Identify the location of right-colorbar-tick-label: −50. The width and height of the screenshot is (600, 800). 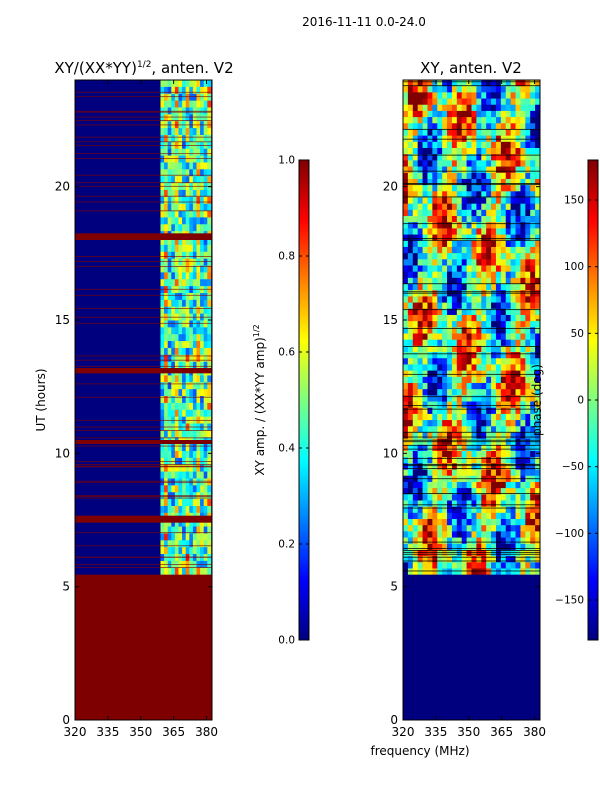
(573, 467).